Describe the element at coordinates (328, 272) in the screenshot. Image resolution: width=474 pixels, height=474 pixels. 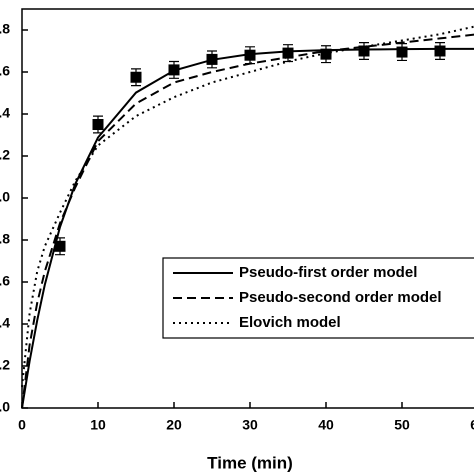
I see `legend-label: Pseudo-first order model` at that location.